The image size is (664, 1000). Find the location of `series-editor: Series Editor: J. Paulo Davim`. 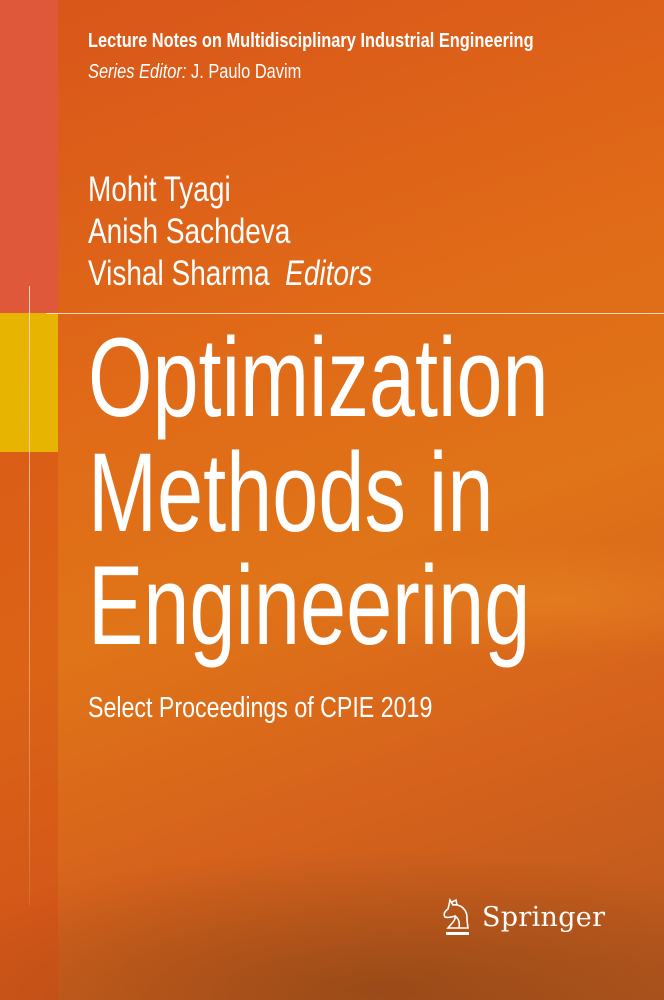

series-editor: Series Editor: J. Paulo Davim is located at coordinates (194, 72).